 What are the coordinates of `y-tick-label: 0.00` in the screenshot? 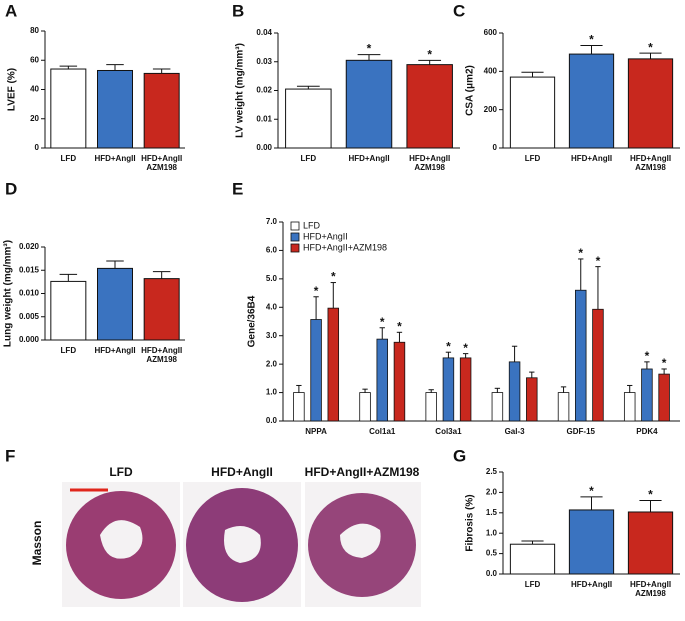 It's located at (264, 147).